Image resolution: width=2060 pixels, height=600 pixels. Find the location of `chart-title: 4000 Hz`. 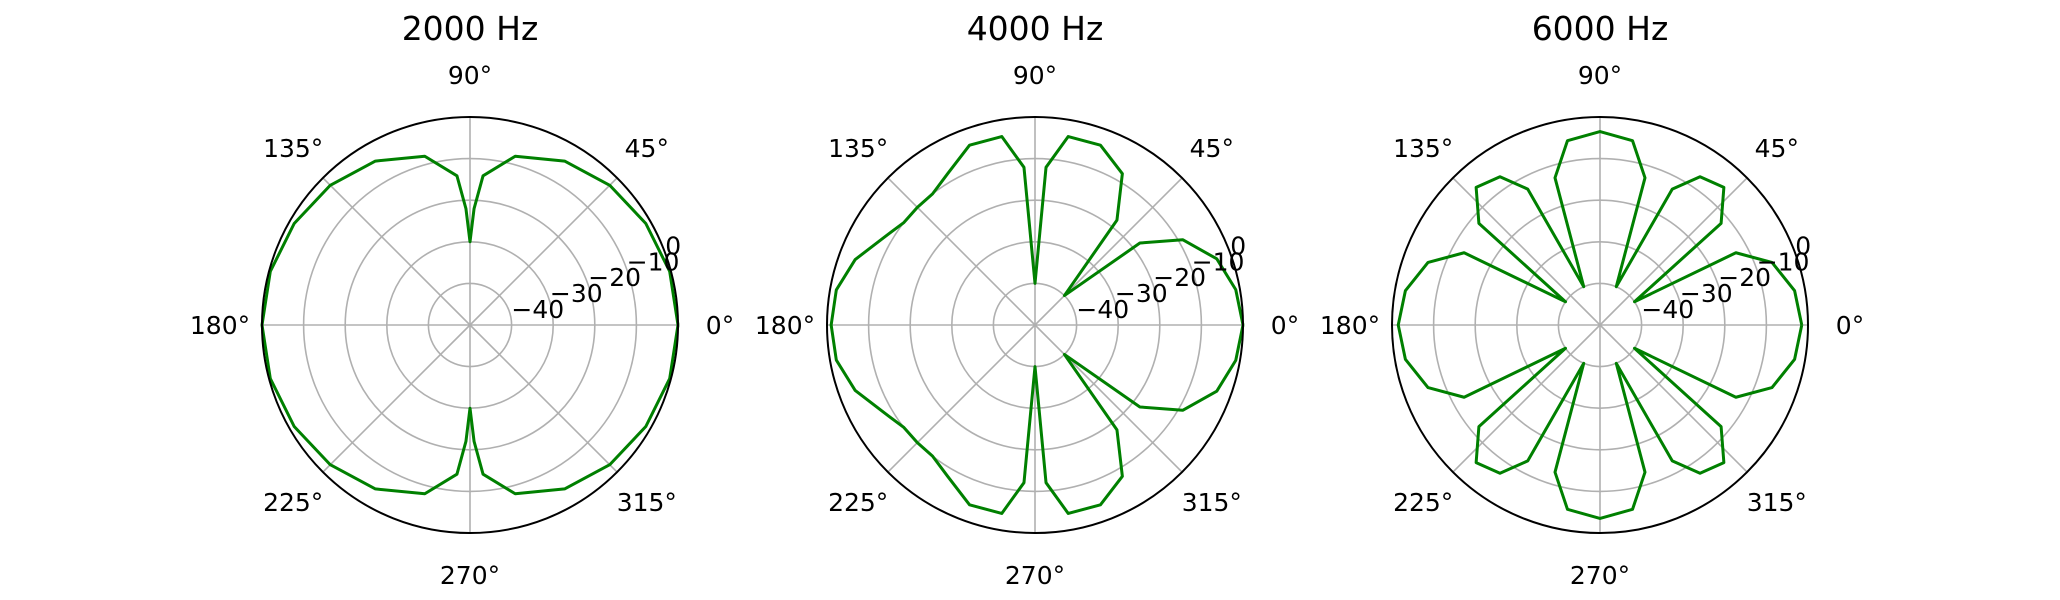

chart-title: 4000 Hz is located at coordinates (1035, 28).